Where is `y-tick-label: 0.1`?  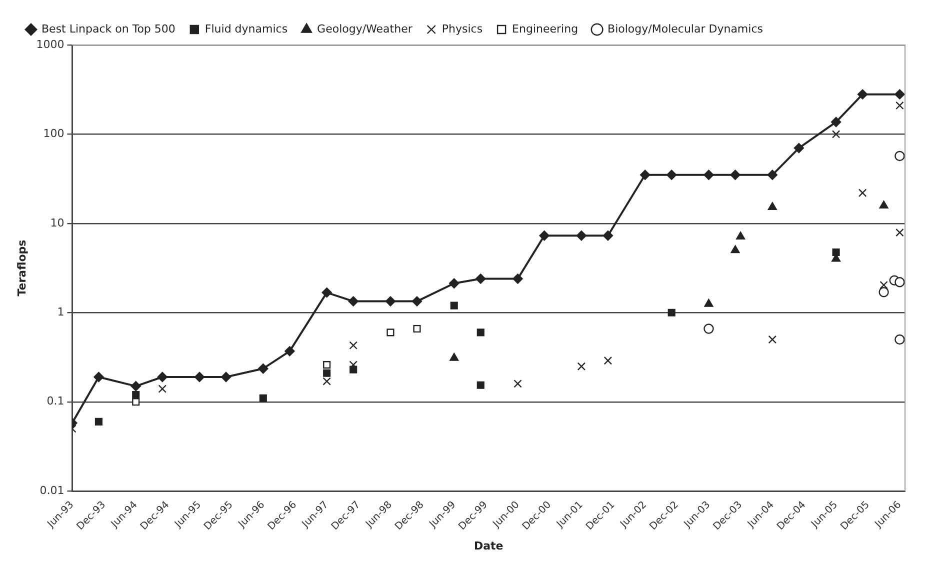
y-tick-label: 0.1 is located at coordinates (55, 401).